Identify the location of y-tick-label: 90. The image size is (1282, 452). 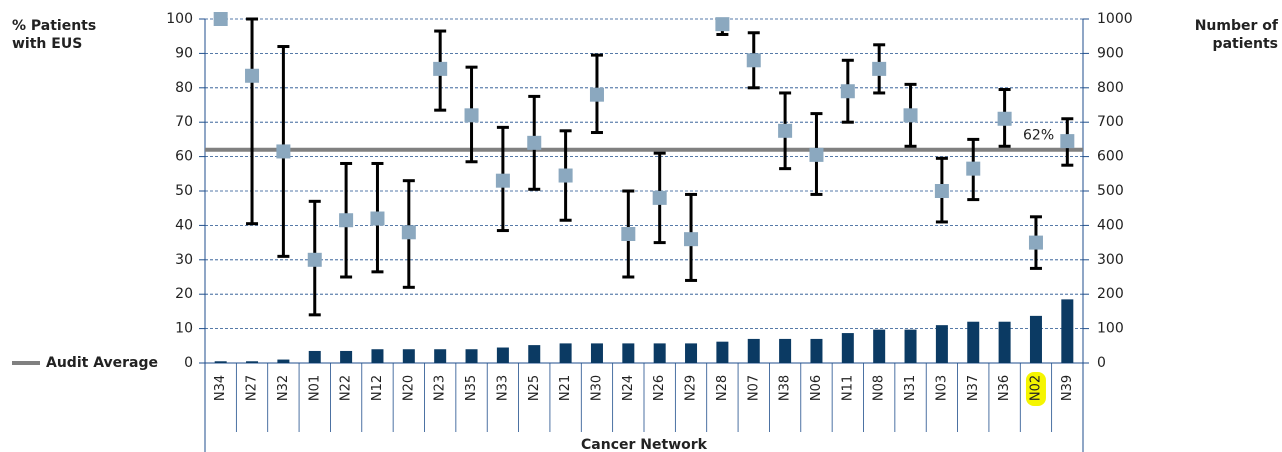
(184, 53).